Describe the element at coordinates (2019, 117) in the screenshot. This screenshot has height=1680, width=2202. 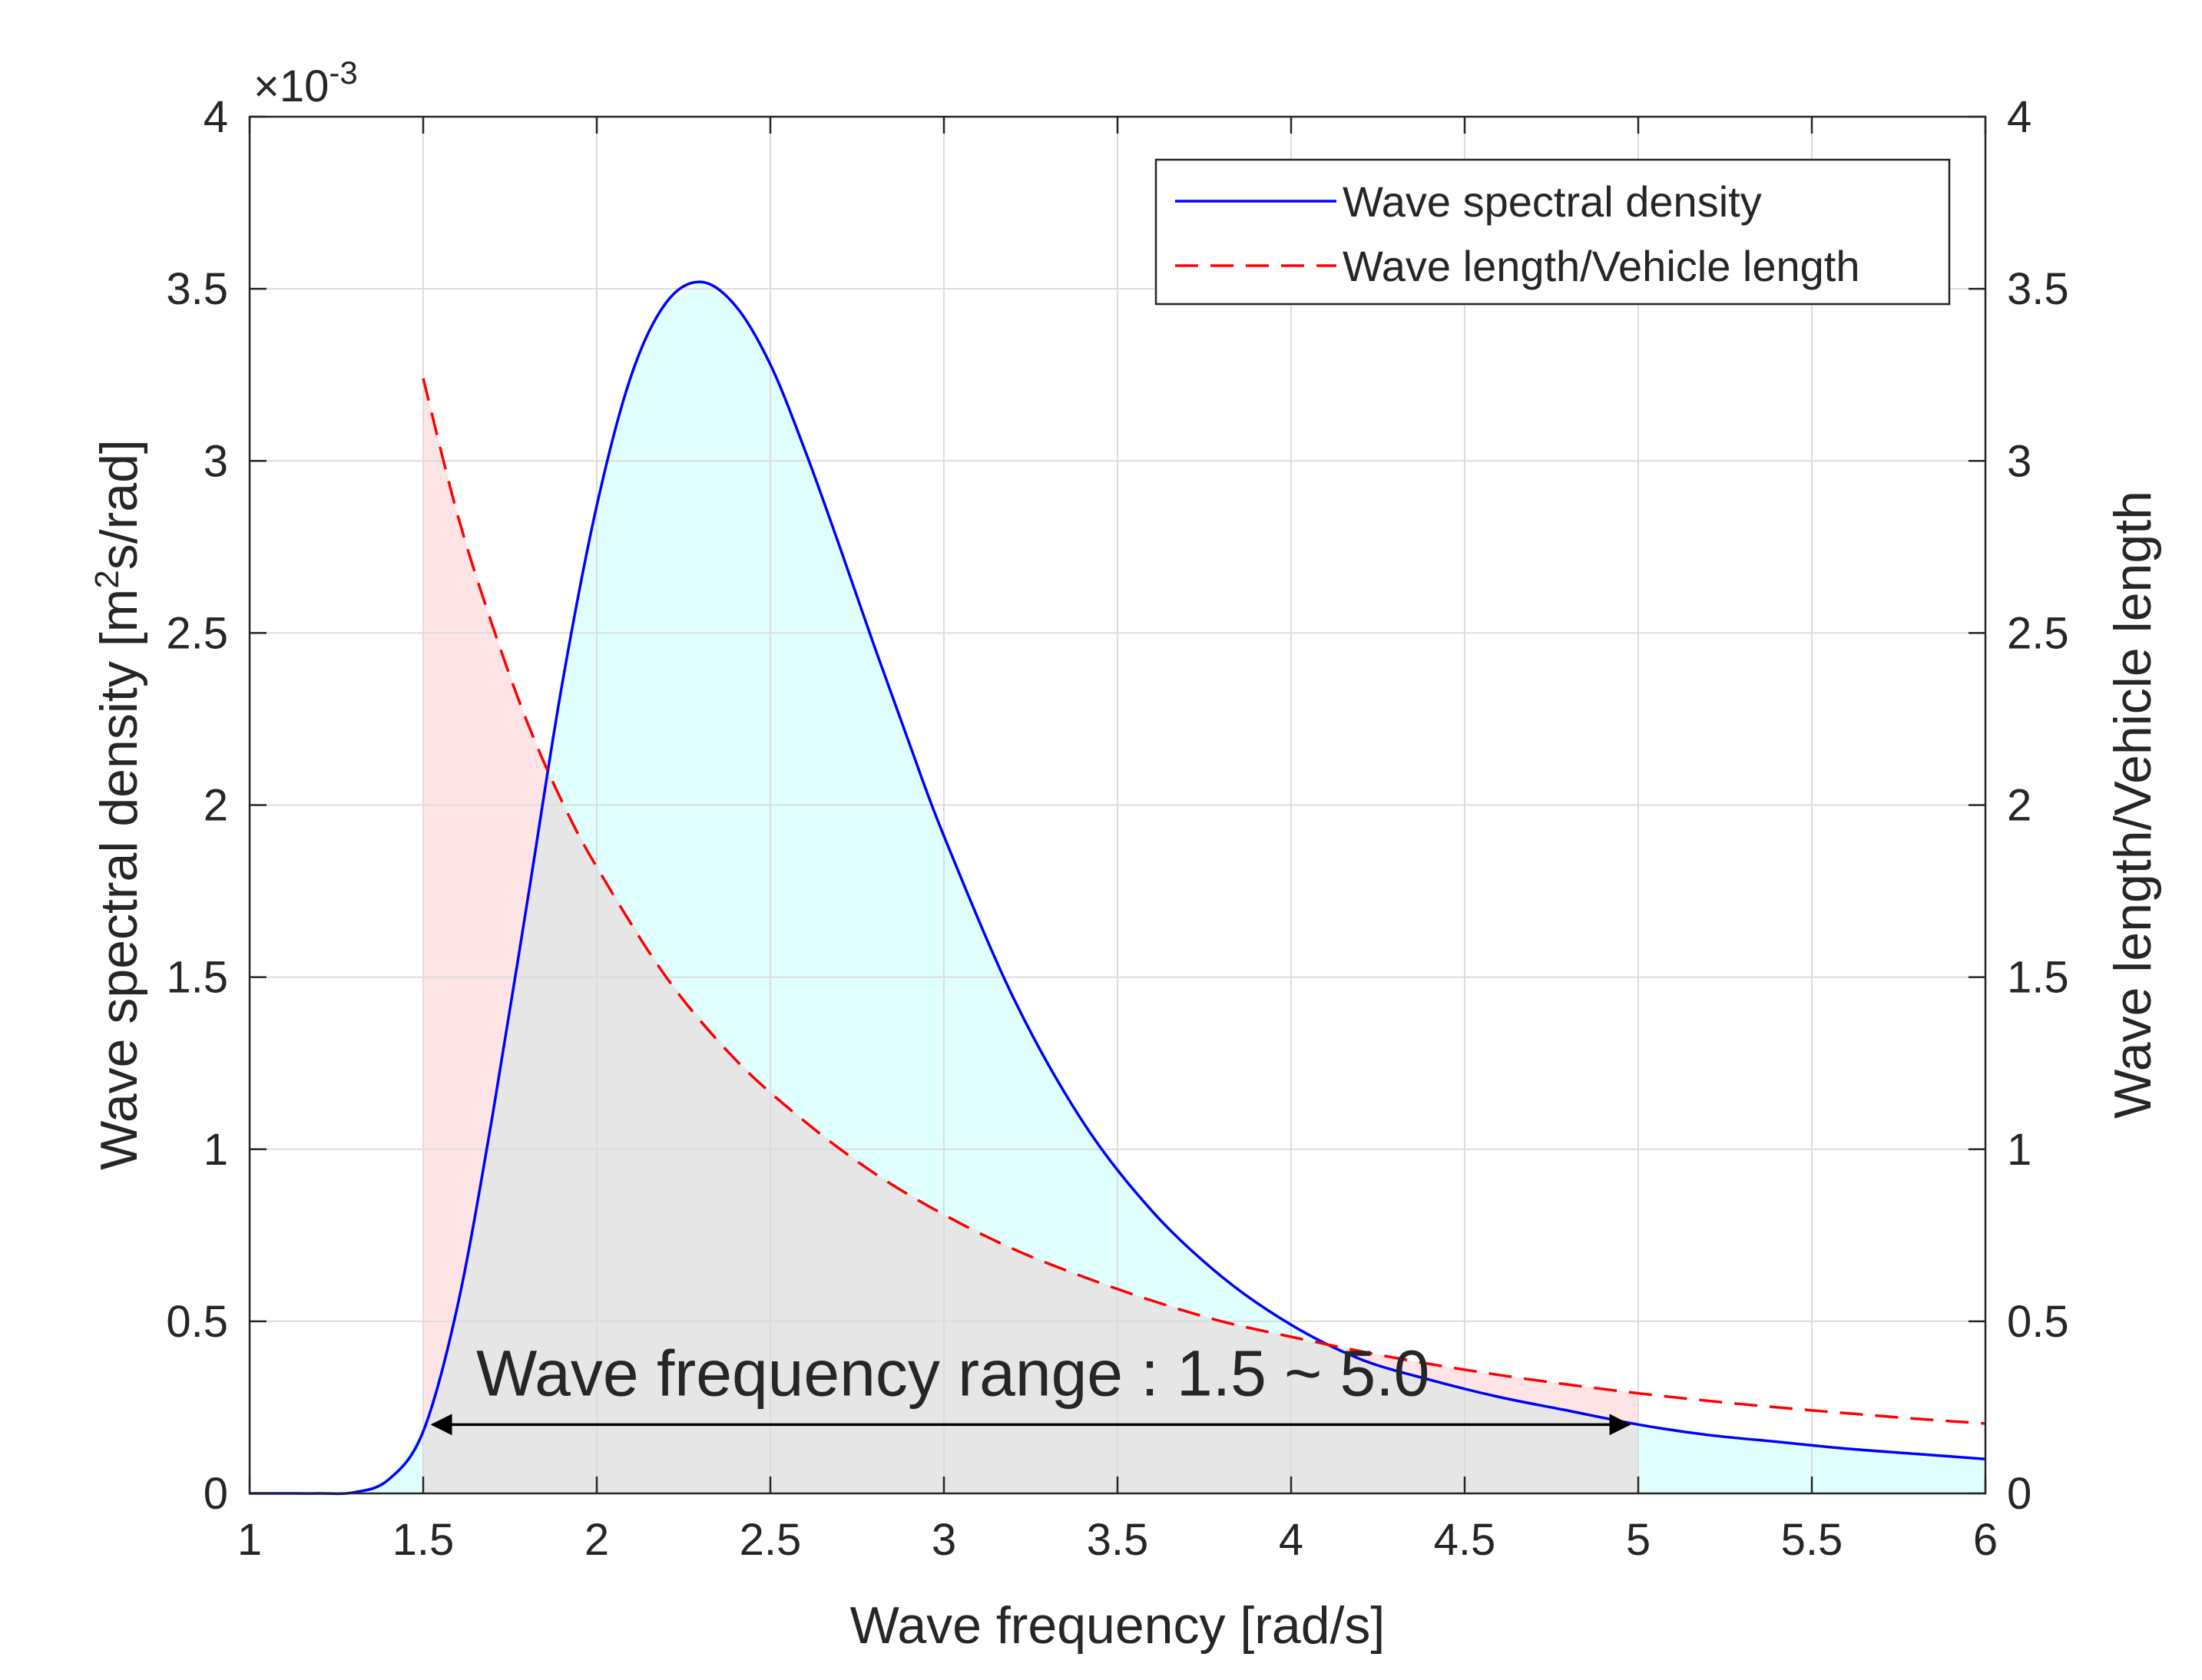
I see `y-right-tick-label: 4` at that location.